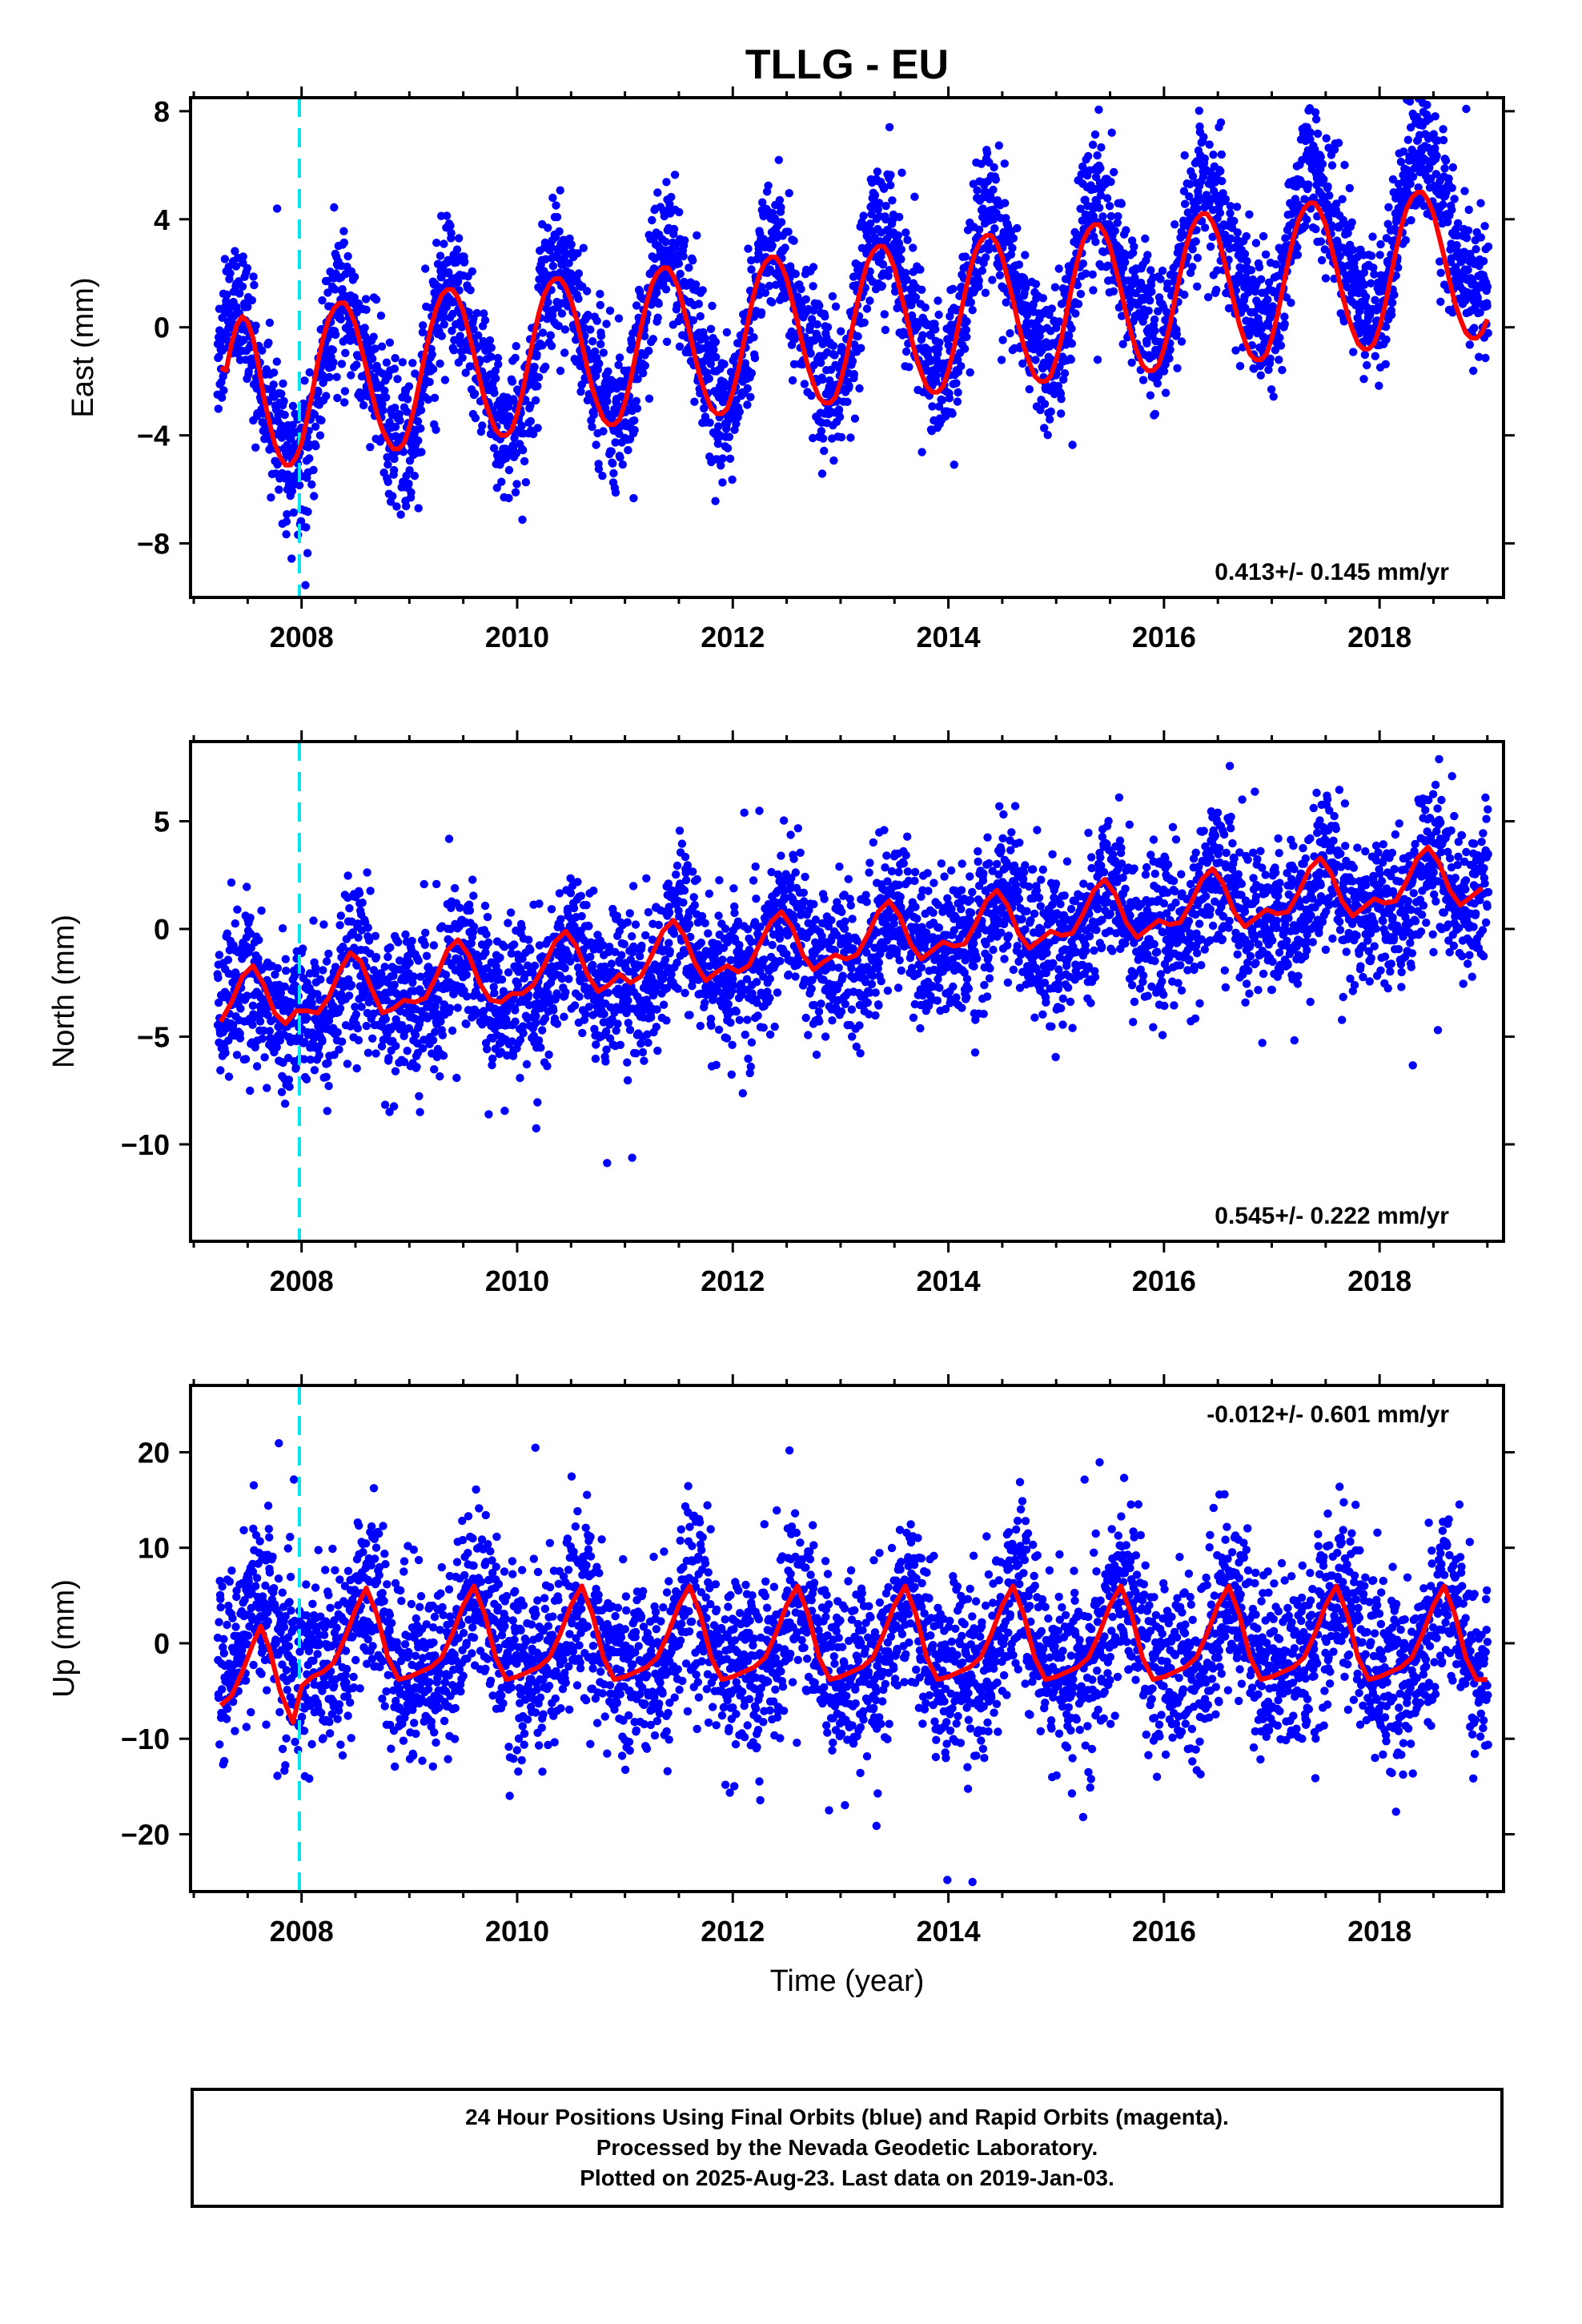  What do you see at coordinates (162, 219) in the screenshot?
I see `y-tick-label: 4` at bounding box center [162, 219].